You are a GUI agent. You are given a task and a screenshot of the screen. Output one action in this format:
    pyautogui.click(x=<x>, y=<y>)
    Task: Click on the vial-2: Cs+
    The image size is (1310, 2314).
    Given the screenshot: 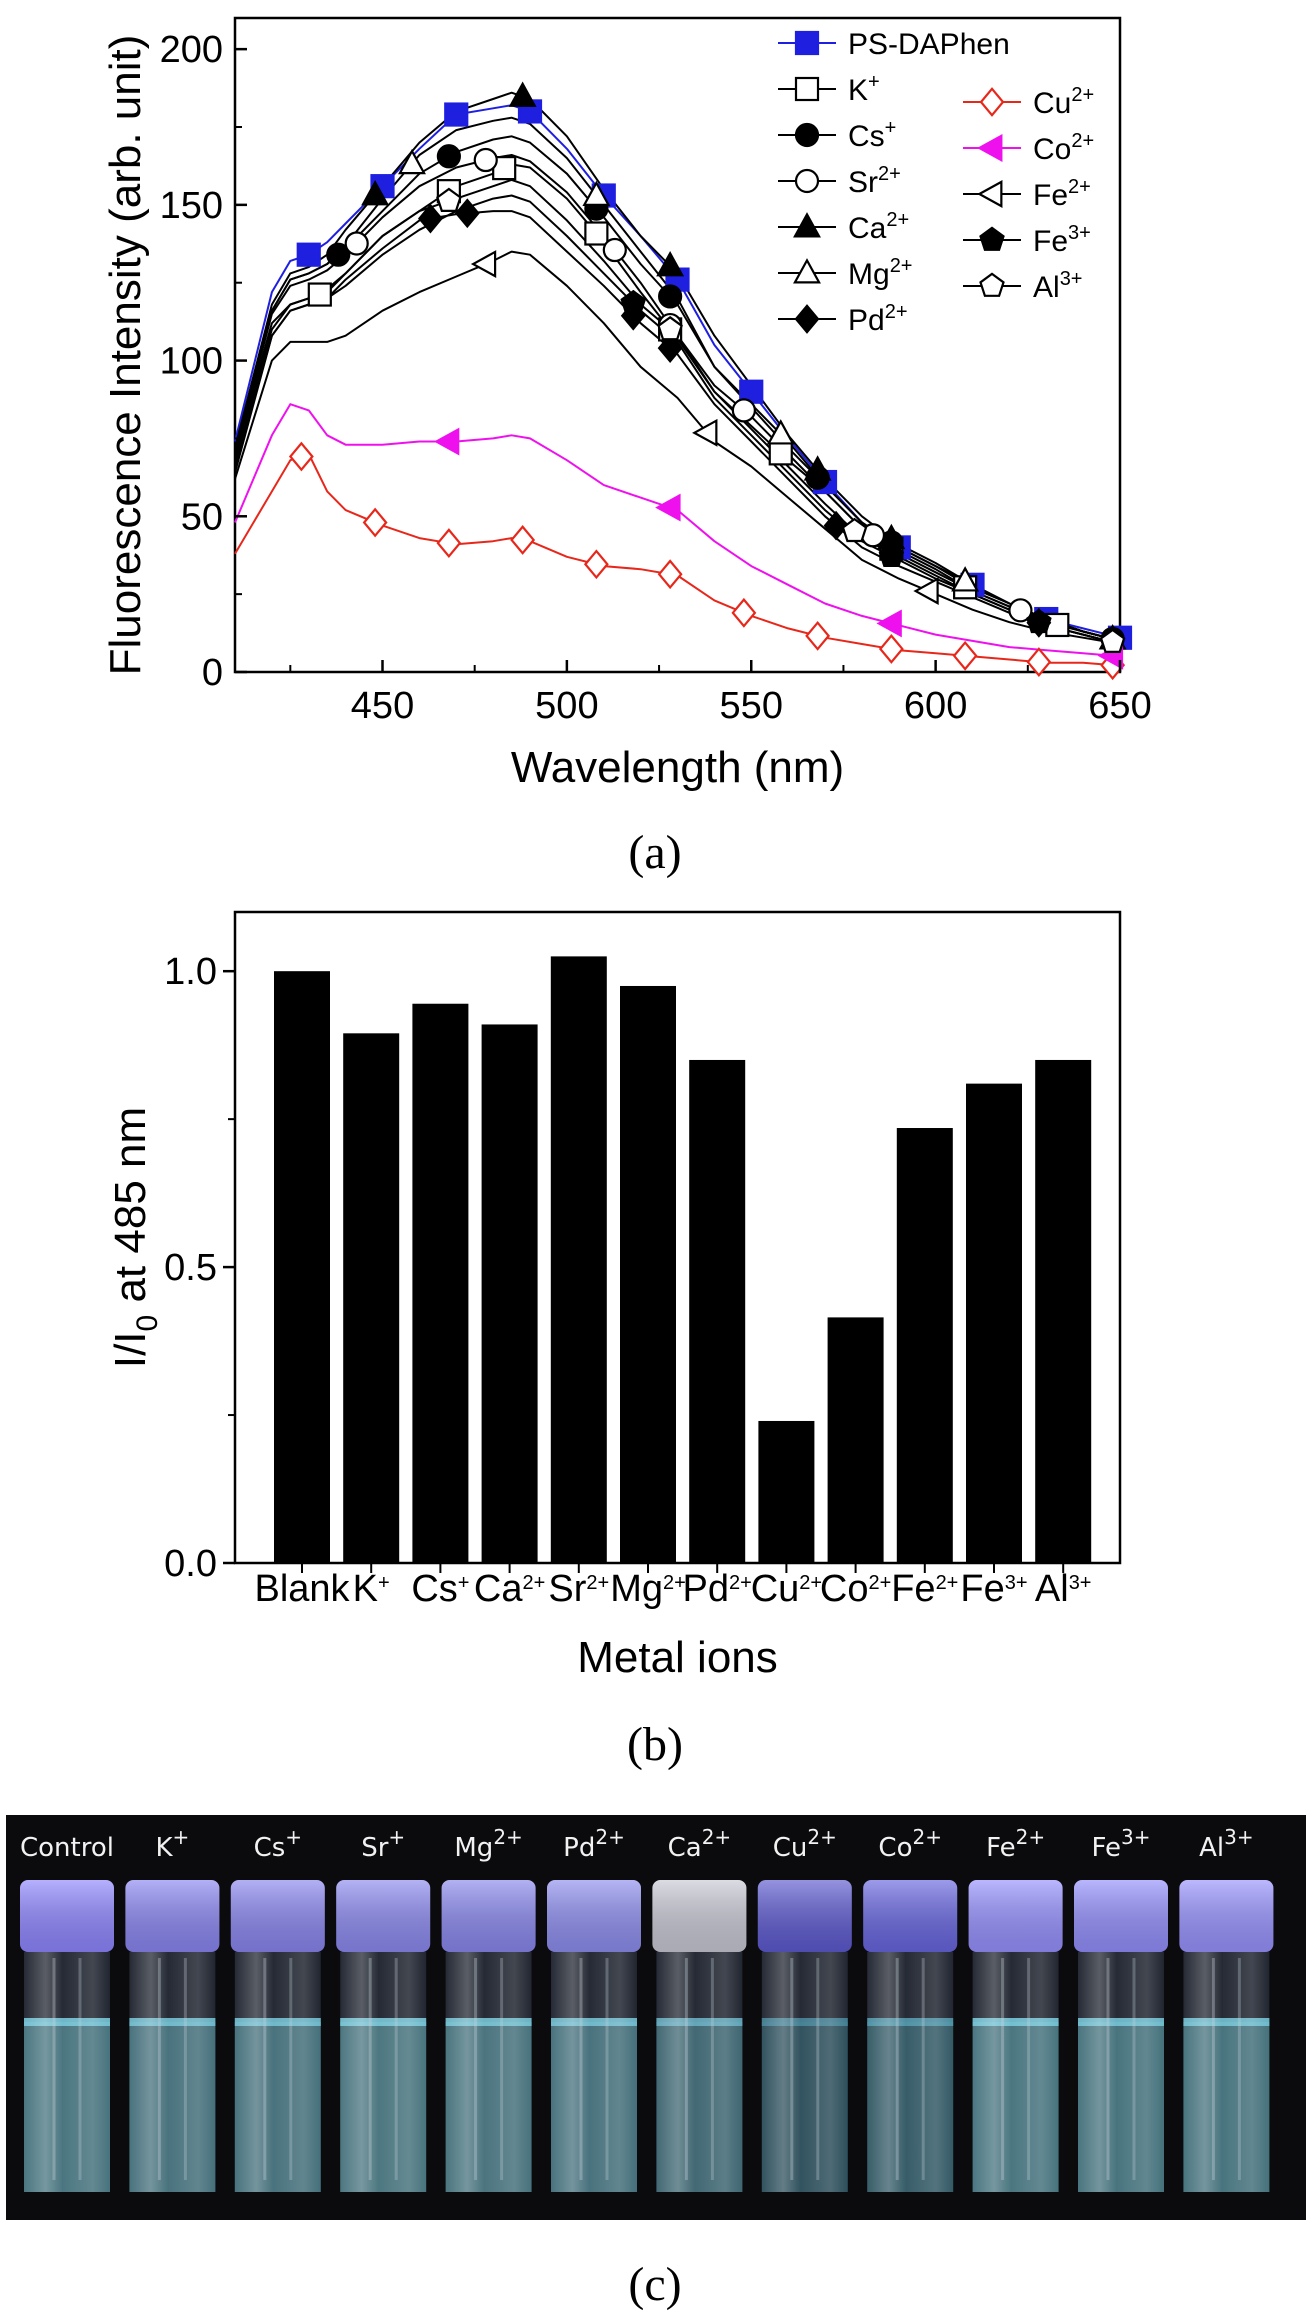 What is the action you would take?
    pyautogui.click(x=277, y=2008)
    